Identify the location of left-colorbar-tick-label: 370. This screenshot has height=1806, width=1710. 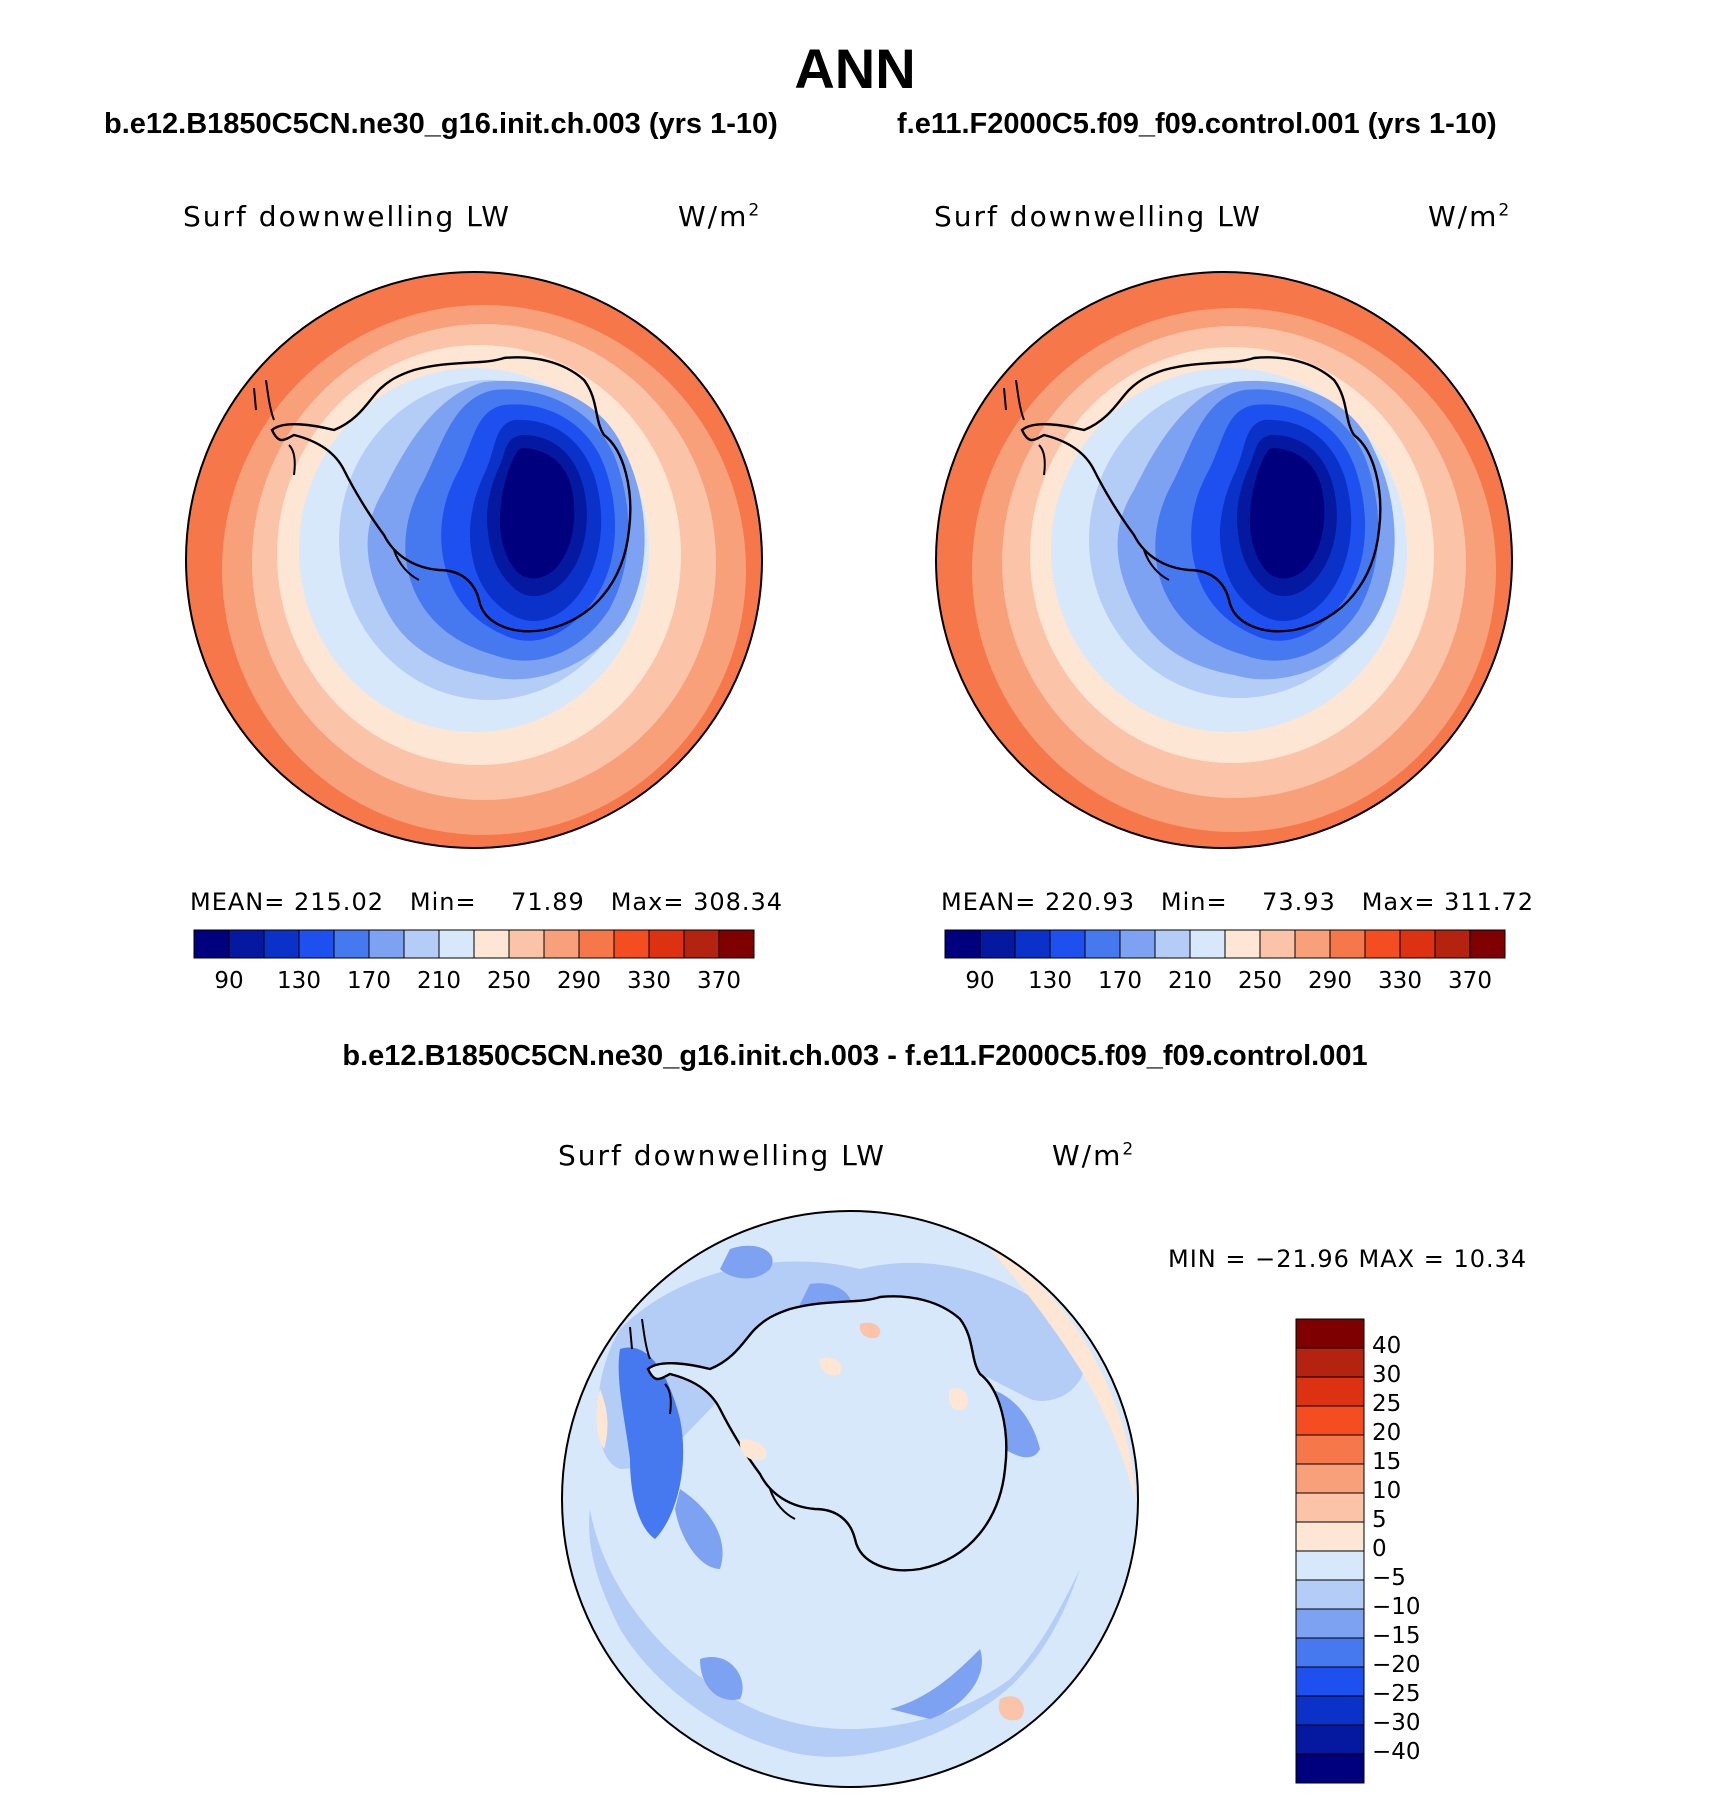
(719, 981).